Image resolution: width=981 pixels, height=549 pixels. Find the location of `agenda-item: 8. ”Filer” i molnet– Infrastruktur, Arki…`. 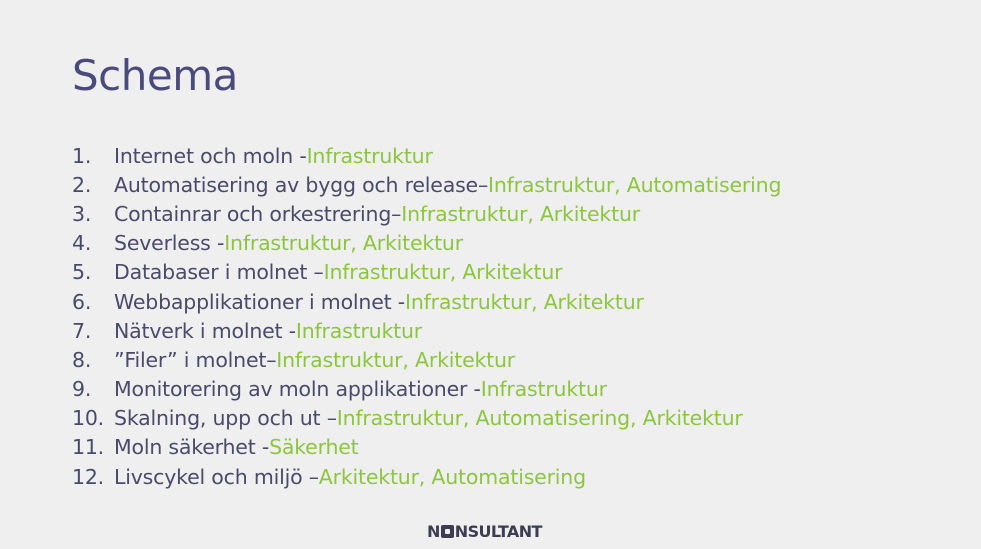

agenda-item: 8. ”Filer” i molnet– Infrastruktur, Arki… is located at coordinates (426, 359).